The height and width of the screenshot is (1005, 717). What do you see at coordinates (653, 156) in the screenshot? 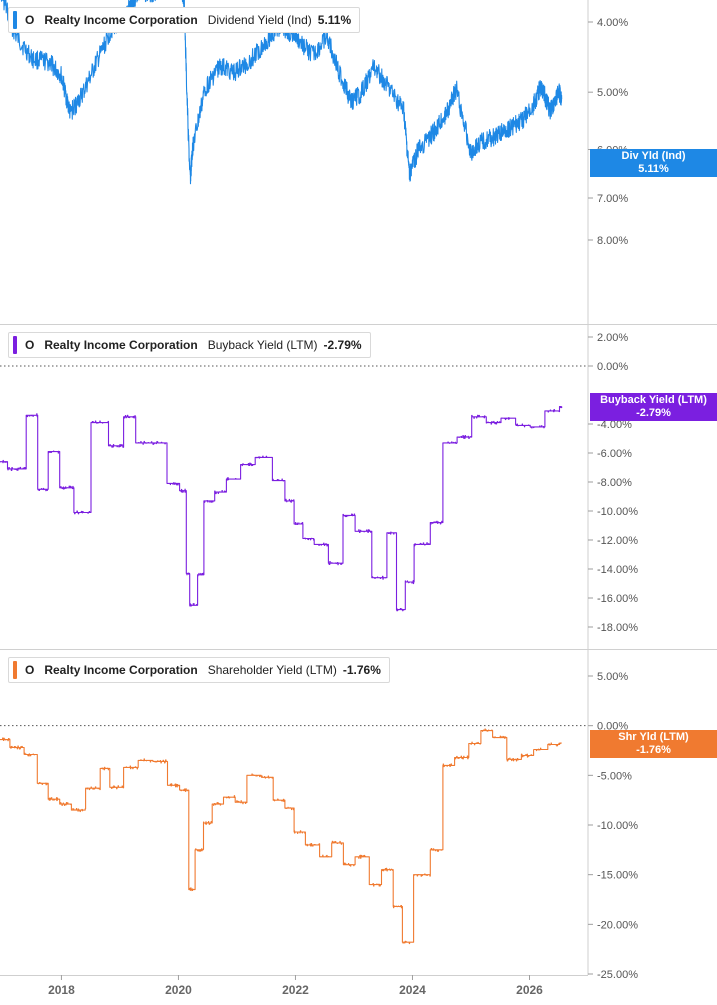
I see `badge-label: Div Yld (Ind)` at bounding box center [653, 156].